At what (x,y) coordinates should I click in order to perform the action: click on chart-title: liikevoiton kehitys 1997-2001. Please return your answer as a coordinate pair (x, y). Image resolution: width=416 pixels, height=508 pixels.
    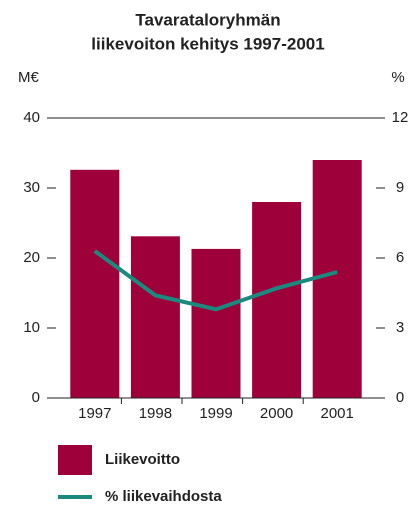
    Looking at the image, I should click on (207, 43).